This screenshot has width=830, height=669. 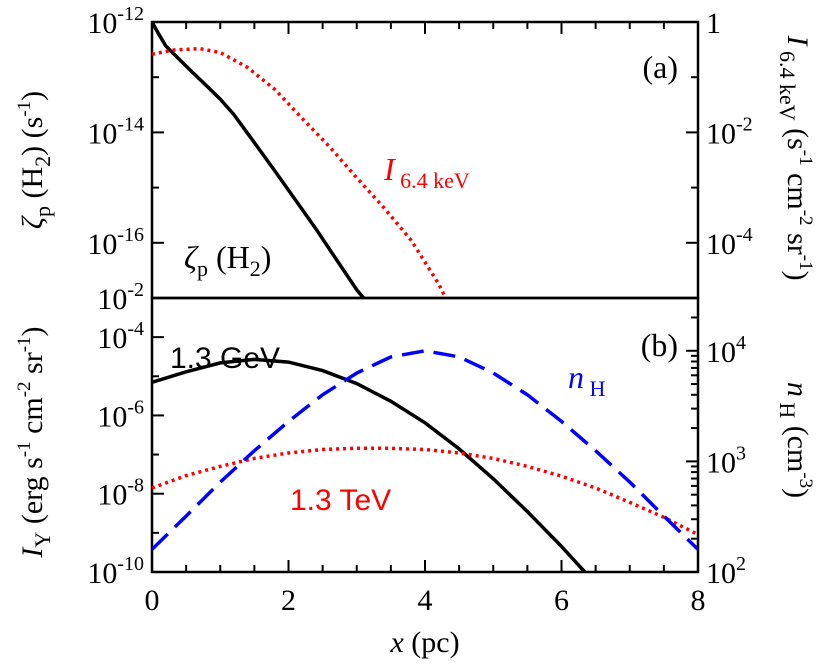 I want to click on panel-a-label: (a), so click(x=660, y=67).